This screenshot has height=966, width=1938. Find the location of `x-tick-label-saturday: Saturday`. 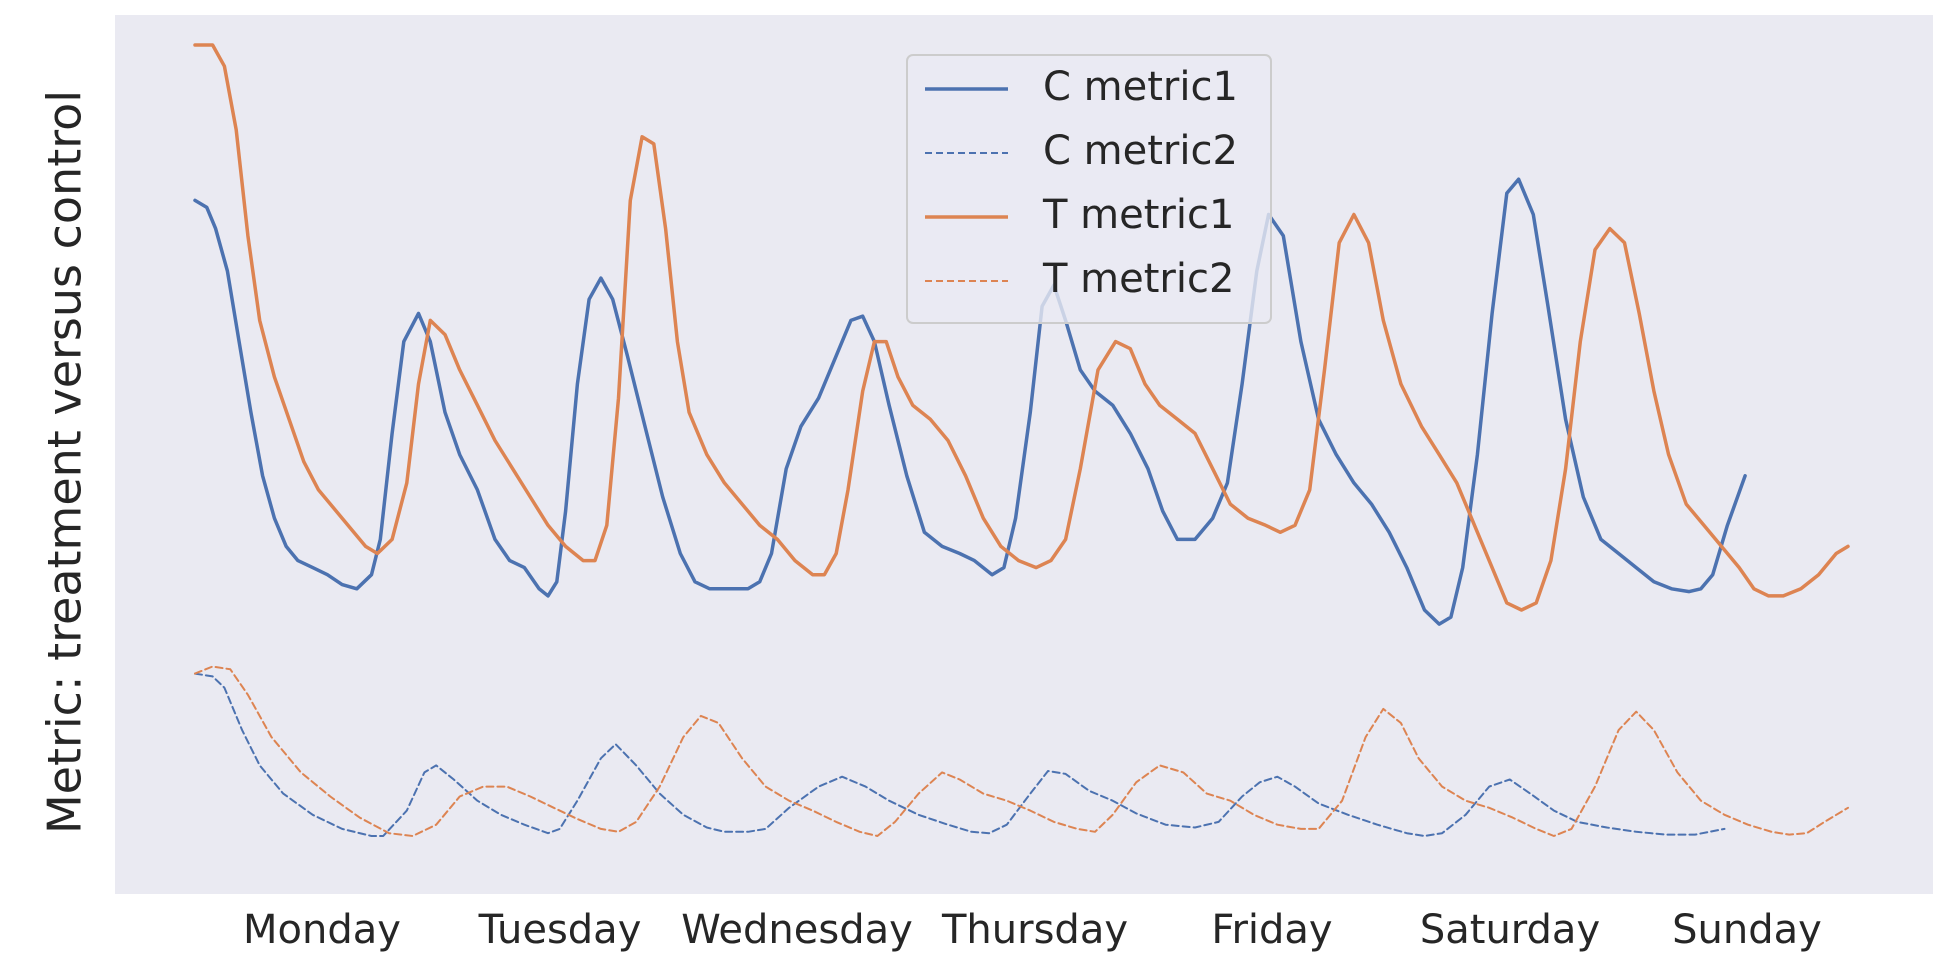

x-tick-label-saturday: Saturday is located at coordinates (1510, 930).